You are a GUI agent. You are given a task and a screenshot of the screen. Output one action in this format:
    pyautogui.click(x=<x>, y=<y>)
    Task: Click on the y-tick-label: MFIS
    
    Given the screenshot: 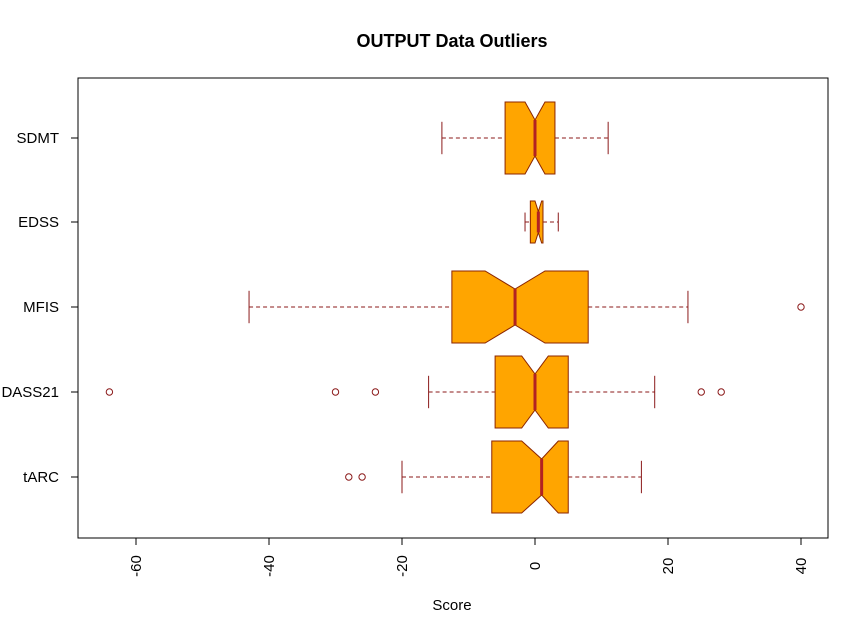 What is the action you would take?
    pyautogui.click(x=41, y=307)
    